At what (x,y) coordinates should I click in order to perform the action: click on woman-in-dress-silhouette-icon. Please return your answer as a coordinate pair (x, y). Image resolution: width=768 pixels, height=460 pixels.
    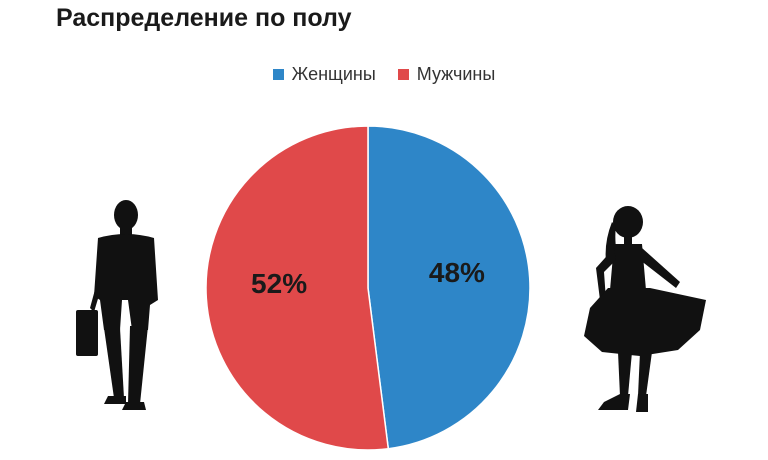
    Looking at the image, I should click on (645, 309).